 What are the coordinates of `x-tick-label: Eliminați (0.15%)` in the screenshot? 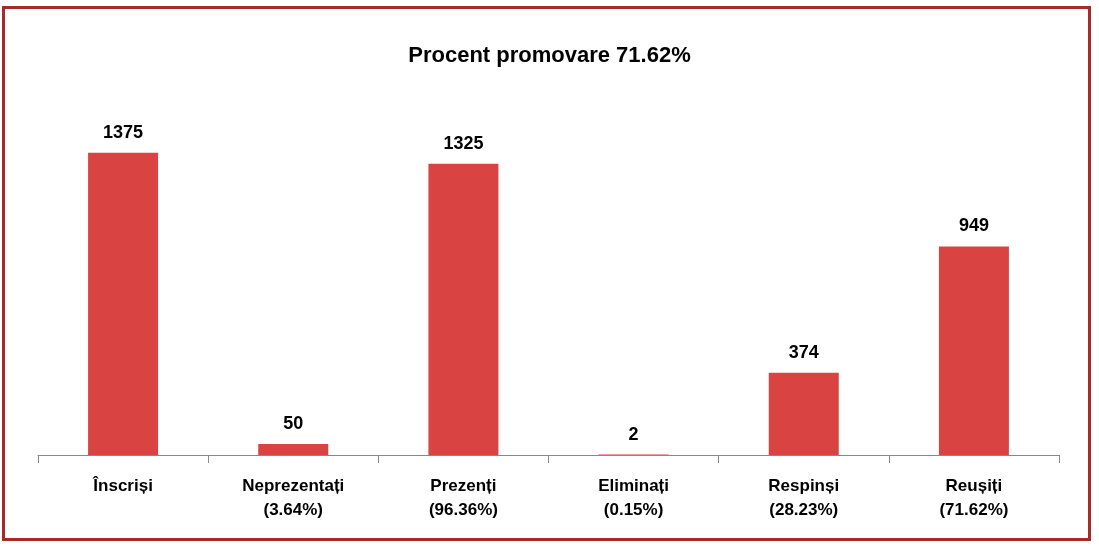 It's located at (634, 497).